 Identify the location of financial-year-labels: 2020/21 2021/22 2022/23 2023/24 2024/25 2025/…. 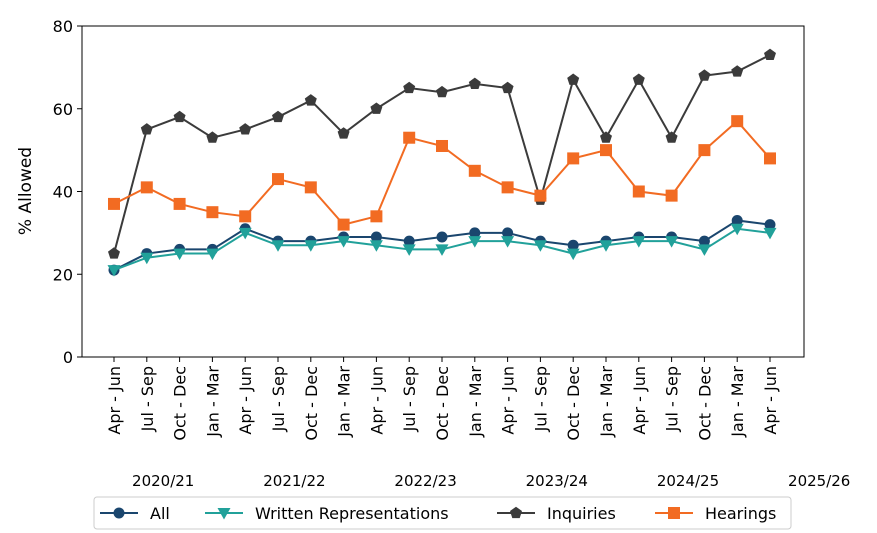
(491, 481).